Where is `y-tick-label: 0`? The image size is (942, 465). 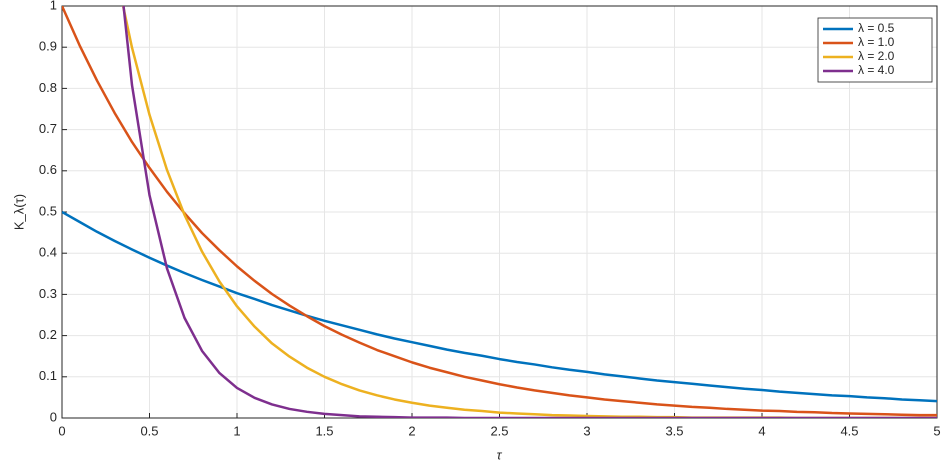
y-tick-label: 0 is located at coordinates (53, 416).